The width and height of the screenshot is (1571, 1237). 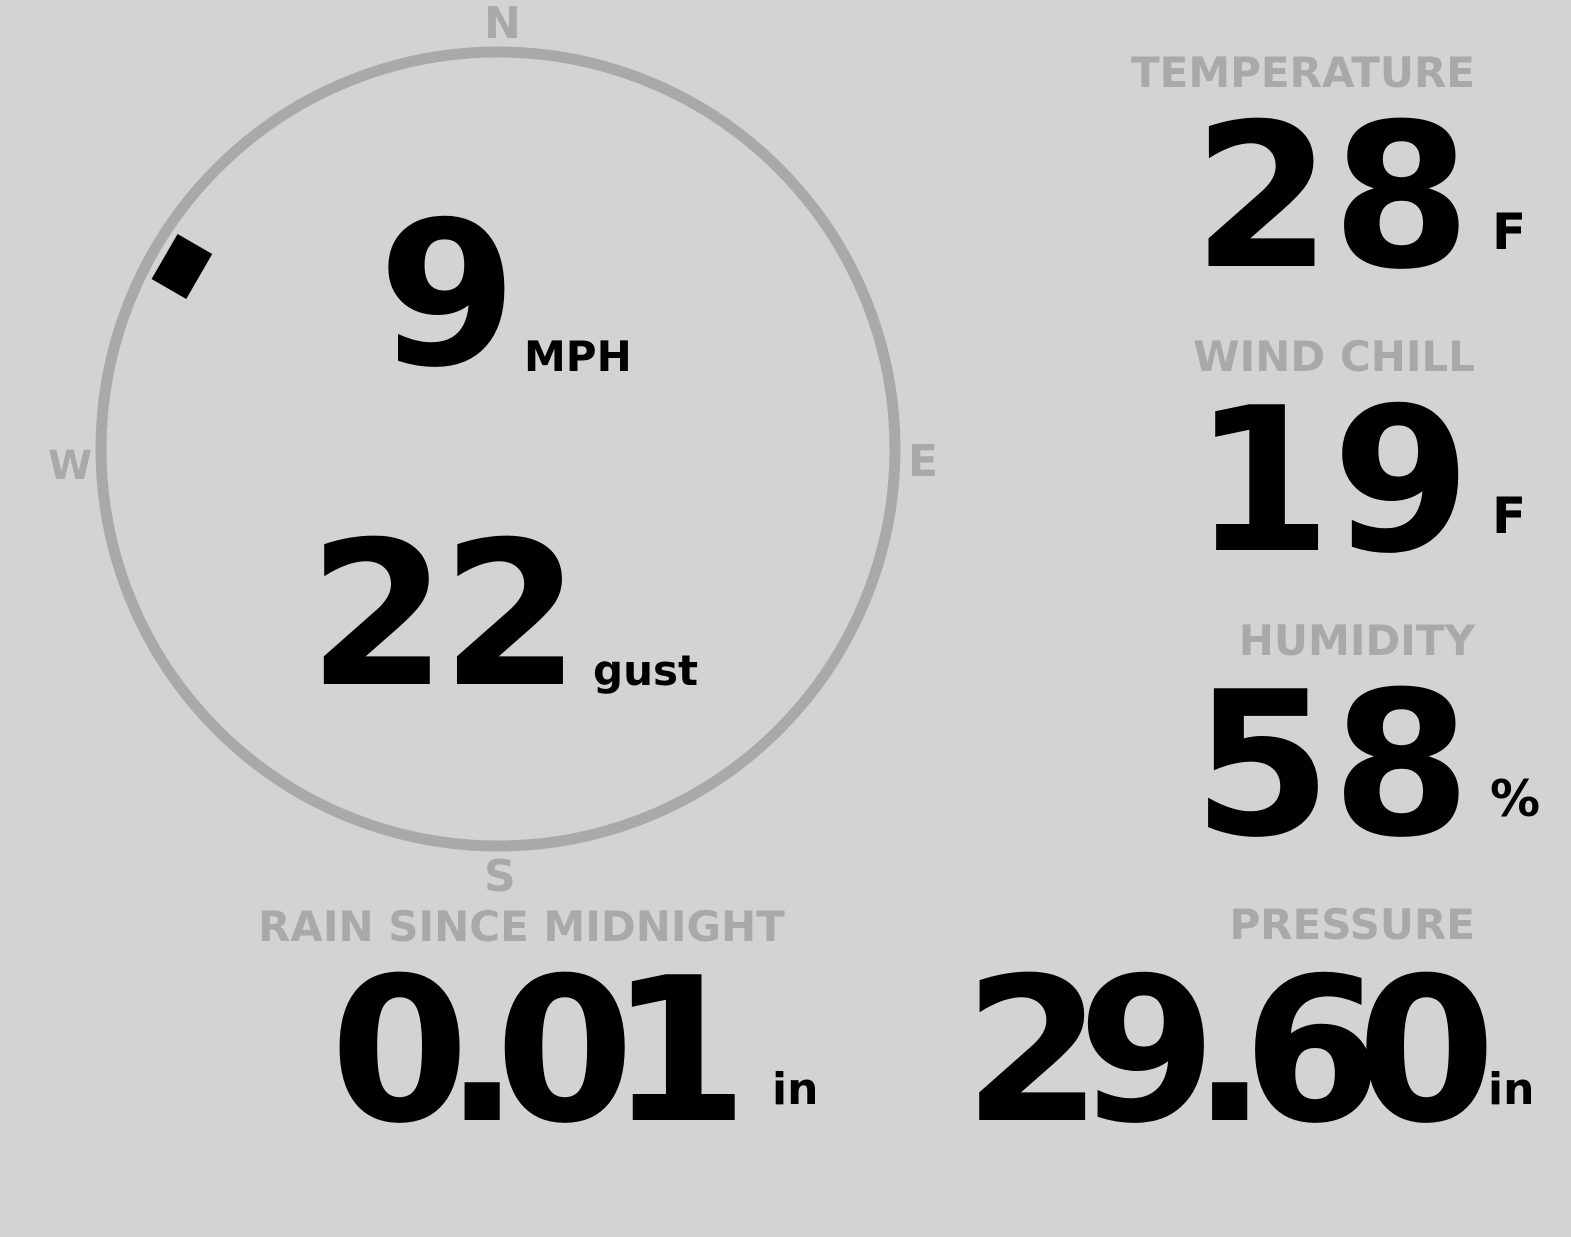 I want to click on compass-east: E, so click(x=923, y=461).